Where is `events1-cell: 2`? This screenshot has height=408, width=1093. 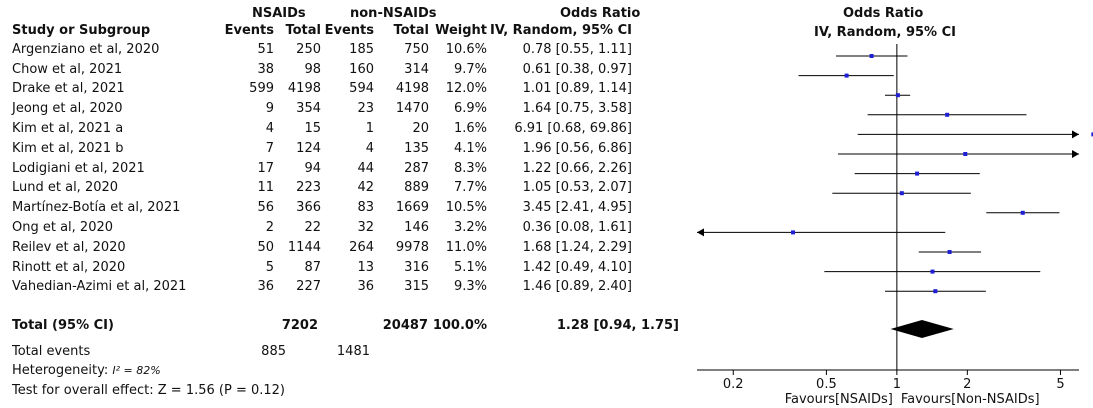
events1-cell: 2 is located at coordinates (269, 228).